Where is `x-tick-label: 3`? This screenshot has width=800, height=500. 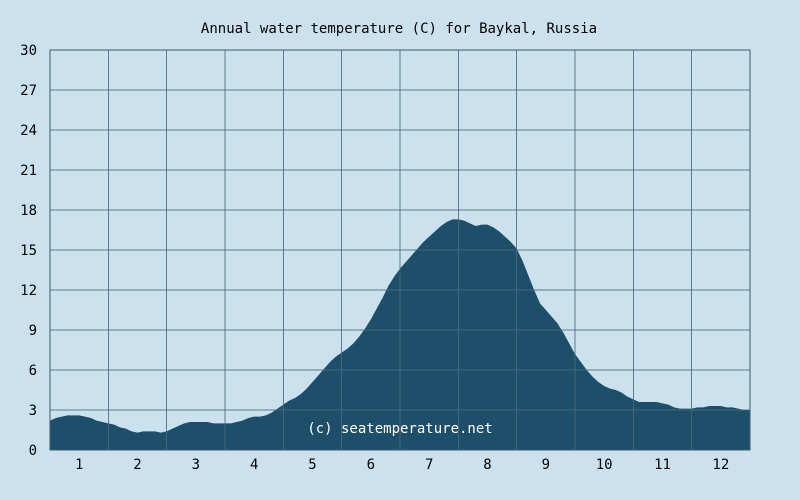 x-tick-label: 3 is located at coordinates (196, 465).